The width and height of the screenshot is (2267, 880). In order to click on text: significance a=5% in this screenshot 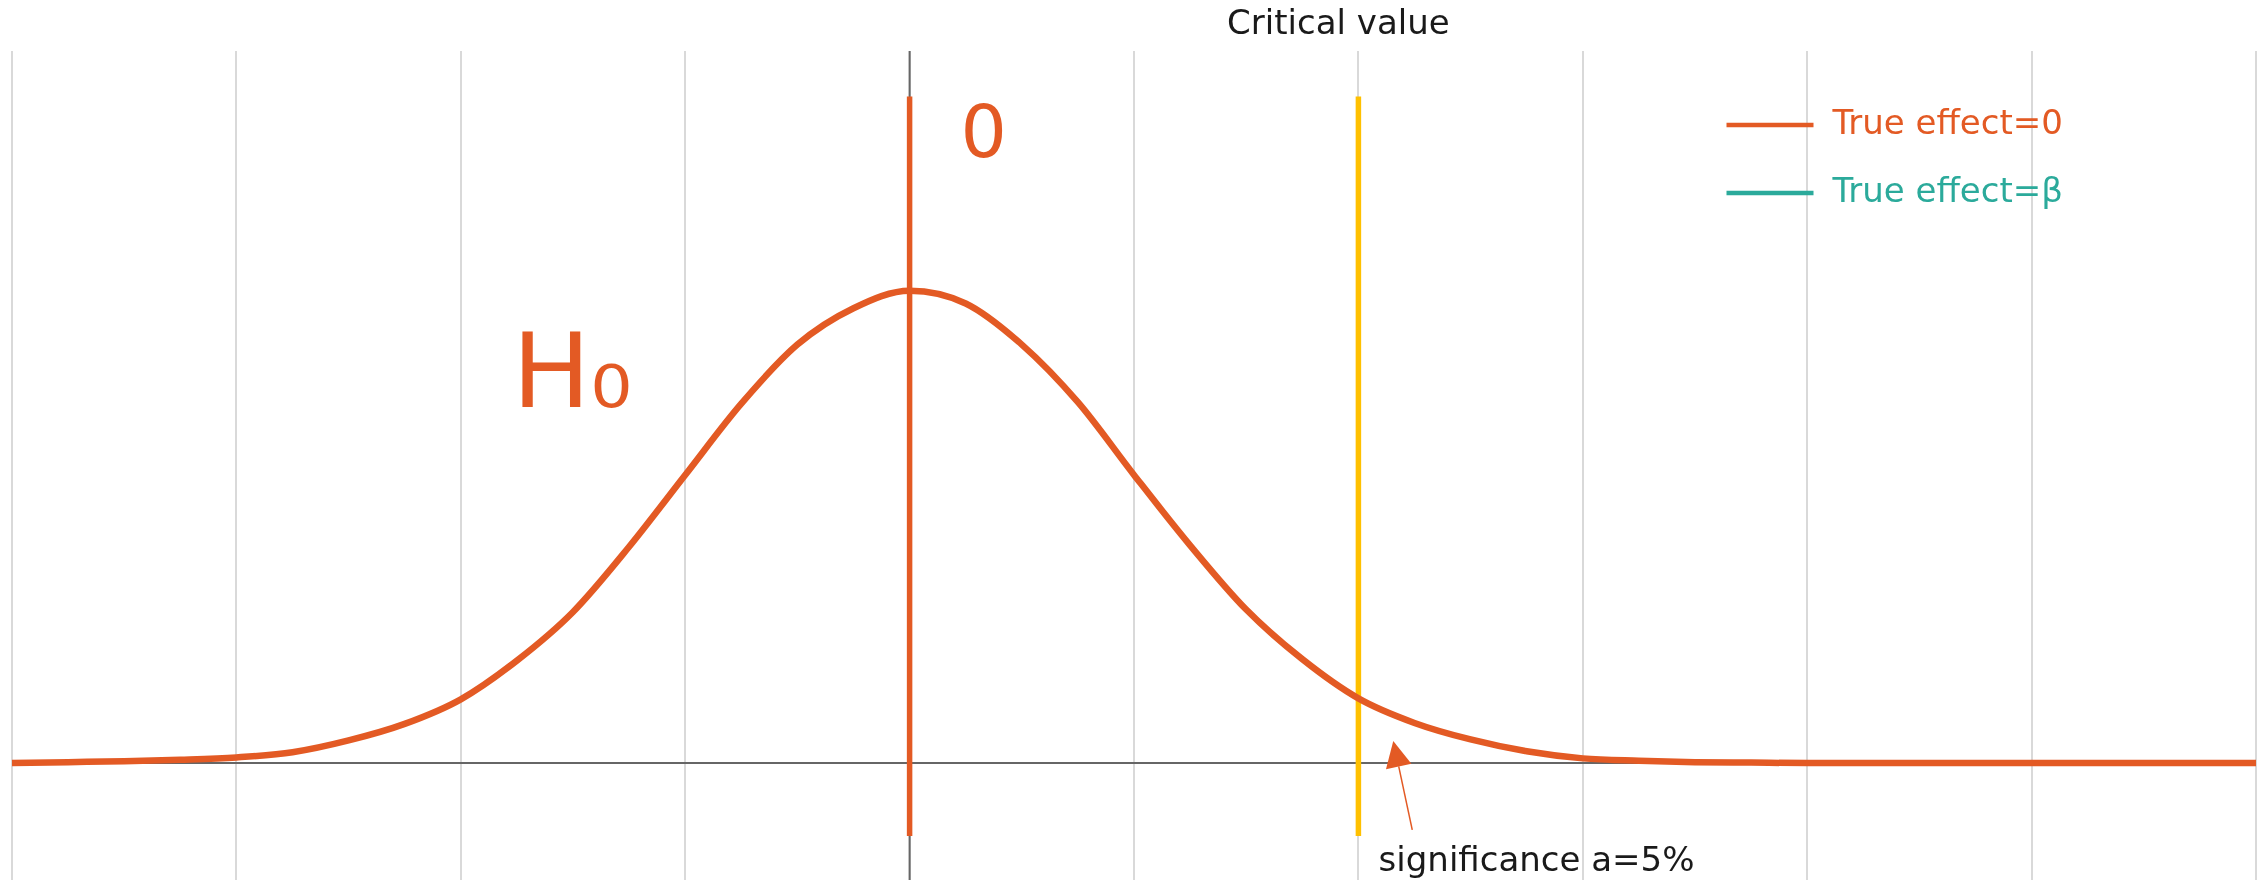, I will do `click(1536, 859)`.